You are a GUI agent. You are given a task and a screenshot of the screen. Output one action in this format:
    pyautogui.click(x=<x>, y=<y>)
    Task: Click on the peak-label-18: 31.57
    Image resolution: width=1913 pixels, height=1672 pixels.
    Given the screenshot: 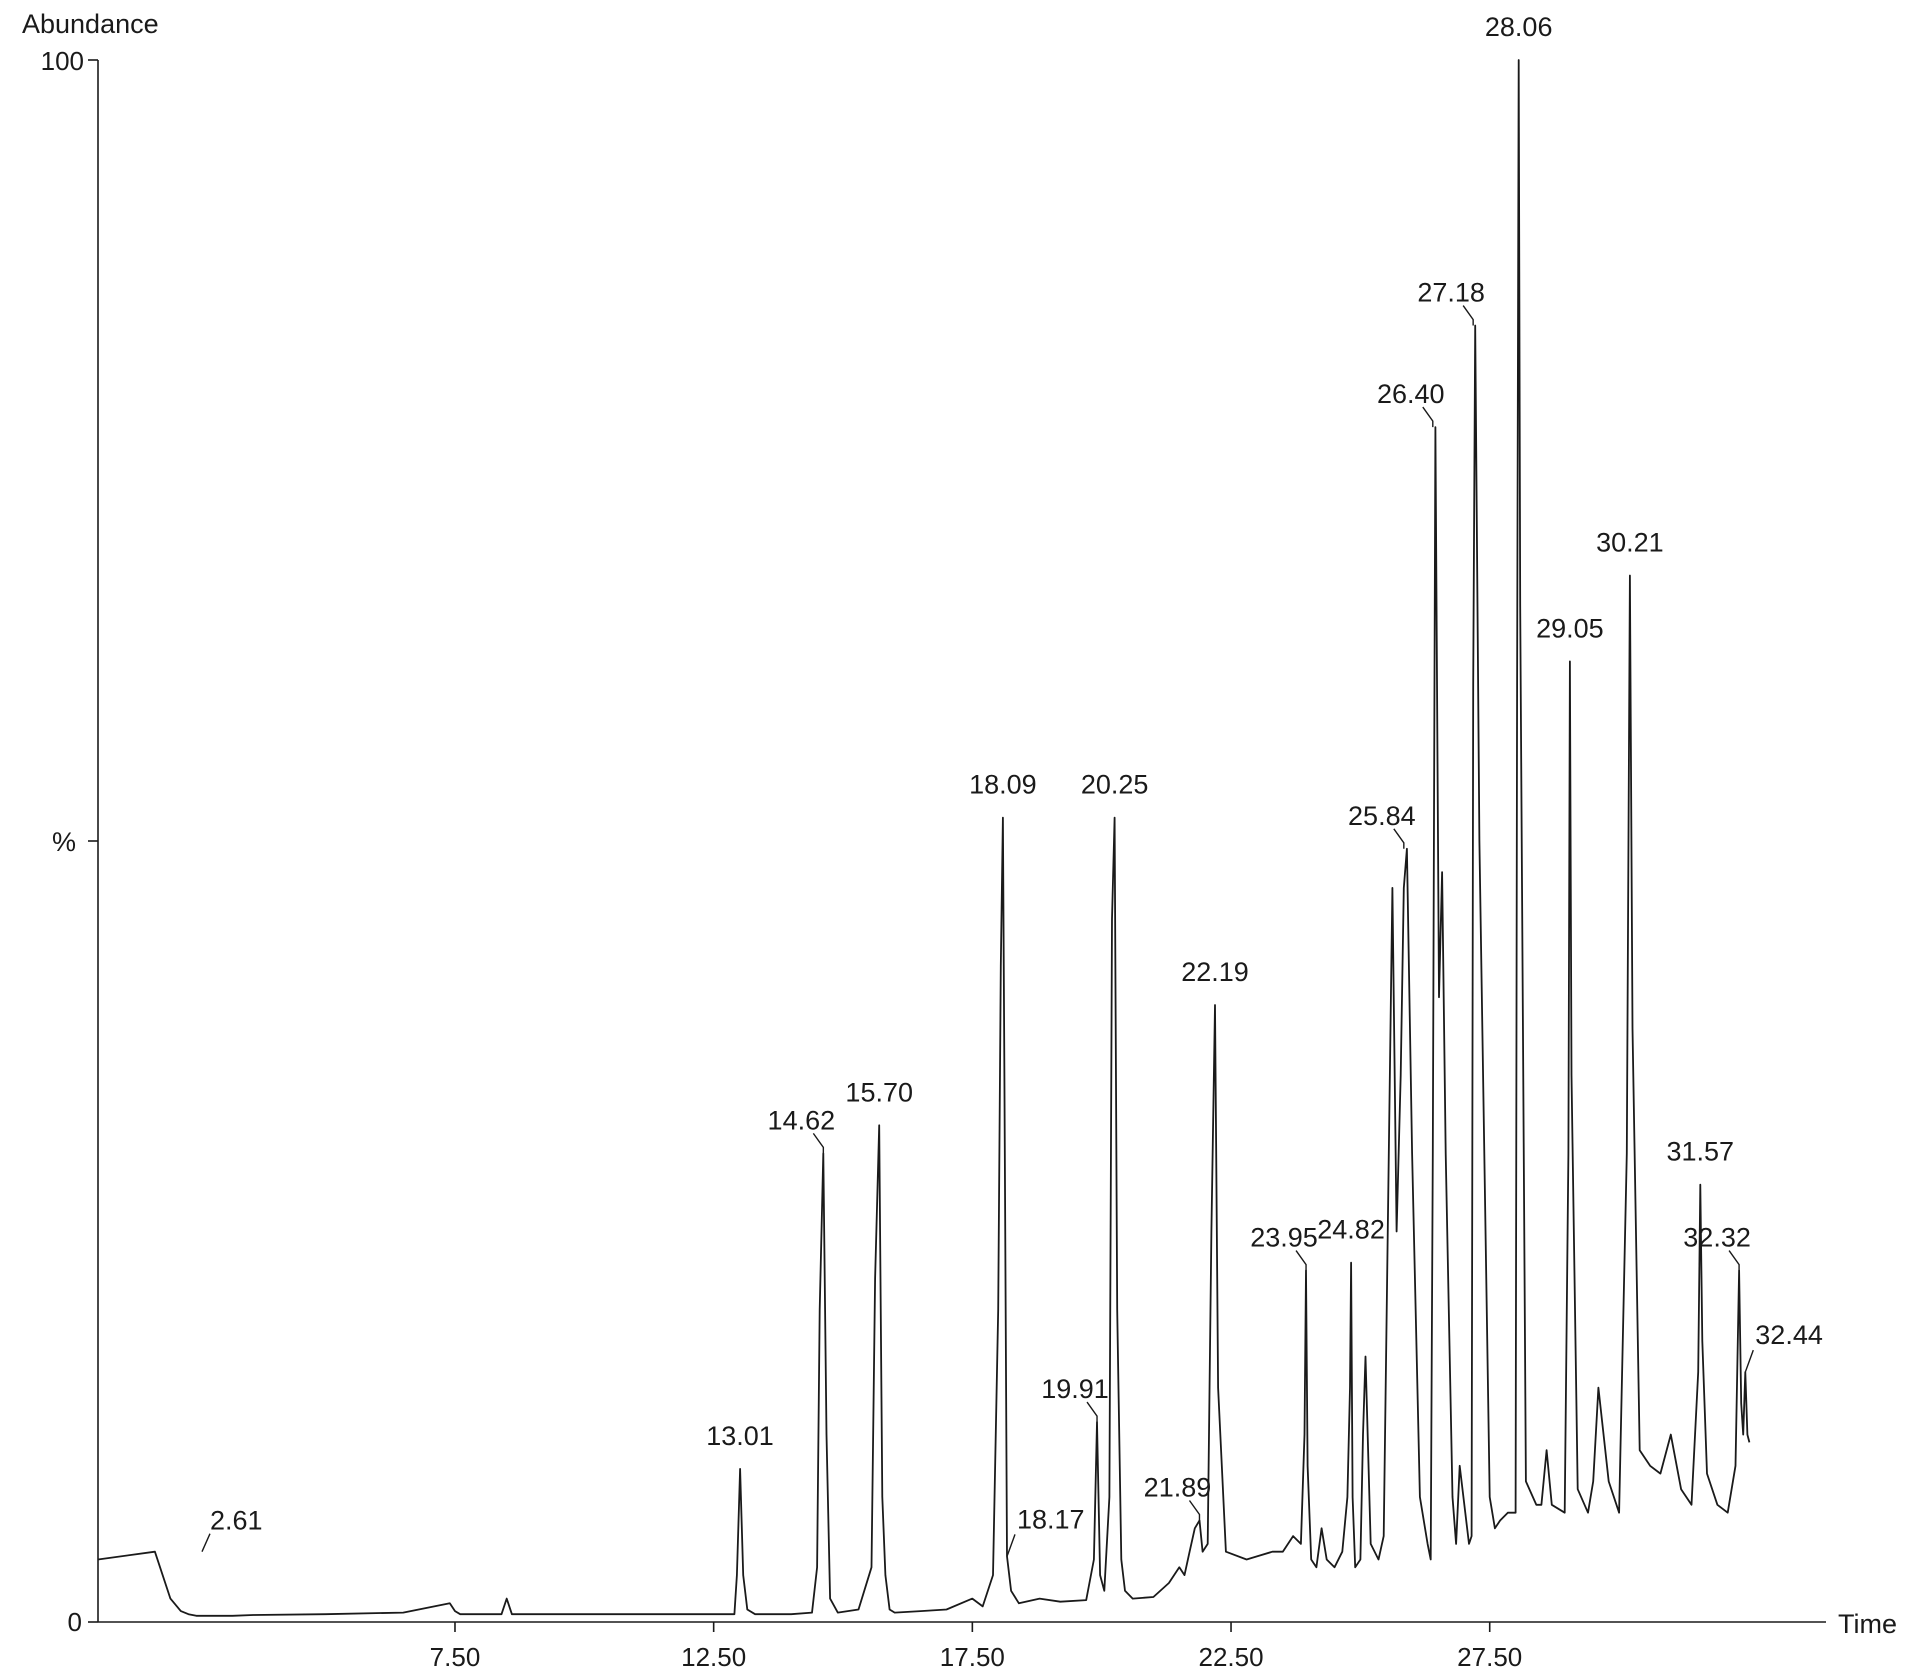 What is the action you would take?
    pyautogui.click(x=1700, y=1152)
    